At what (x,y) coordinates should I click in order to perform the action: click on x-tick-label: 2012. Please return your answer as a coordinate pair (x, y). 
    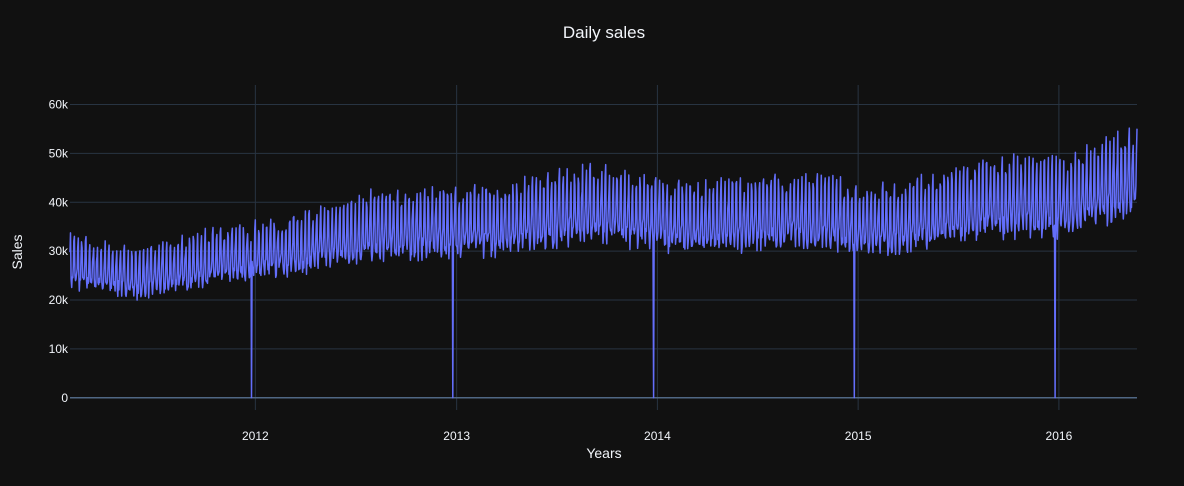
    Looking at the image, I should click on (255, 436).